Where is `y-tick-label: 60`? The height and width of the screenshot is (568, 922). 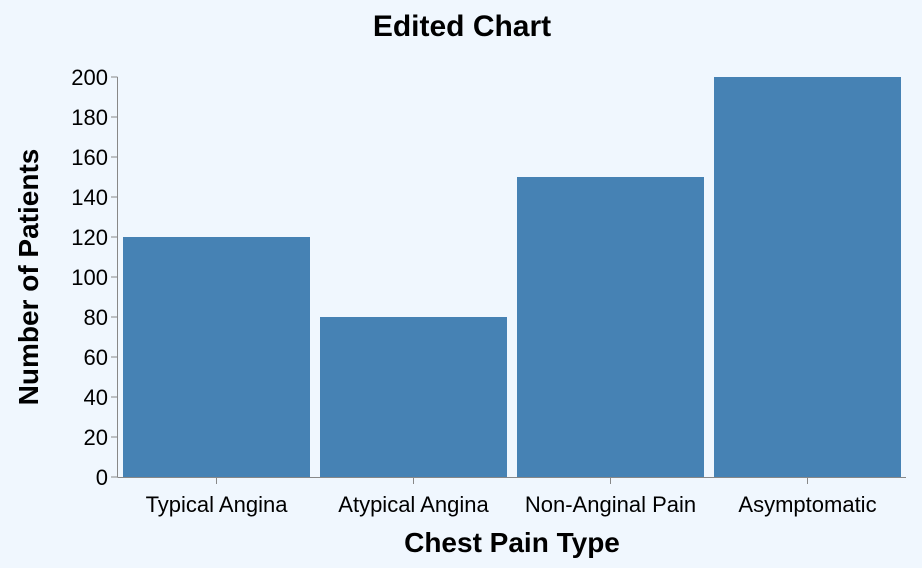
y-tick-label: 60 is located at coordinates (96, 357).